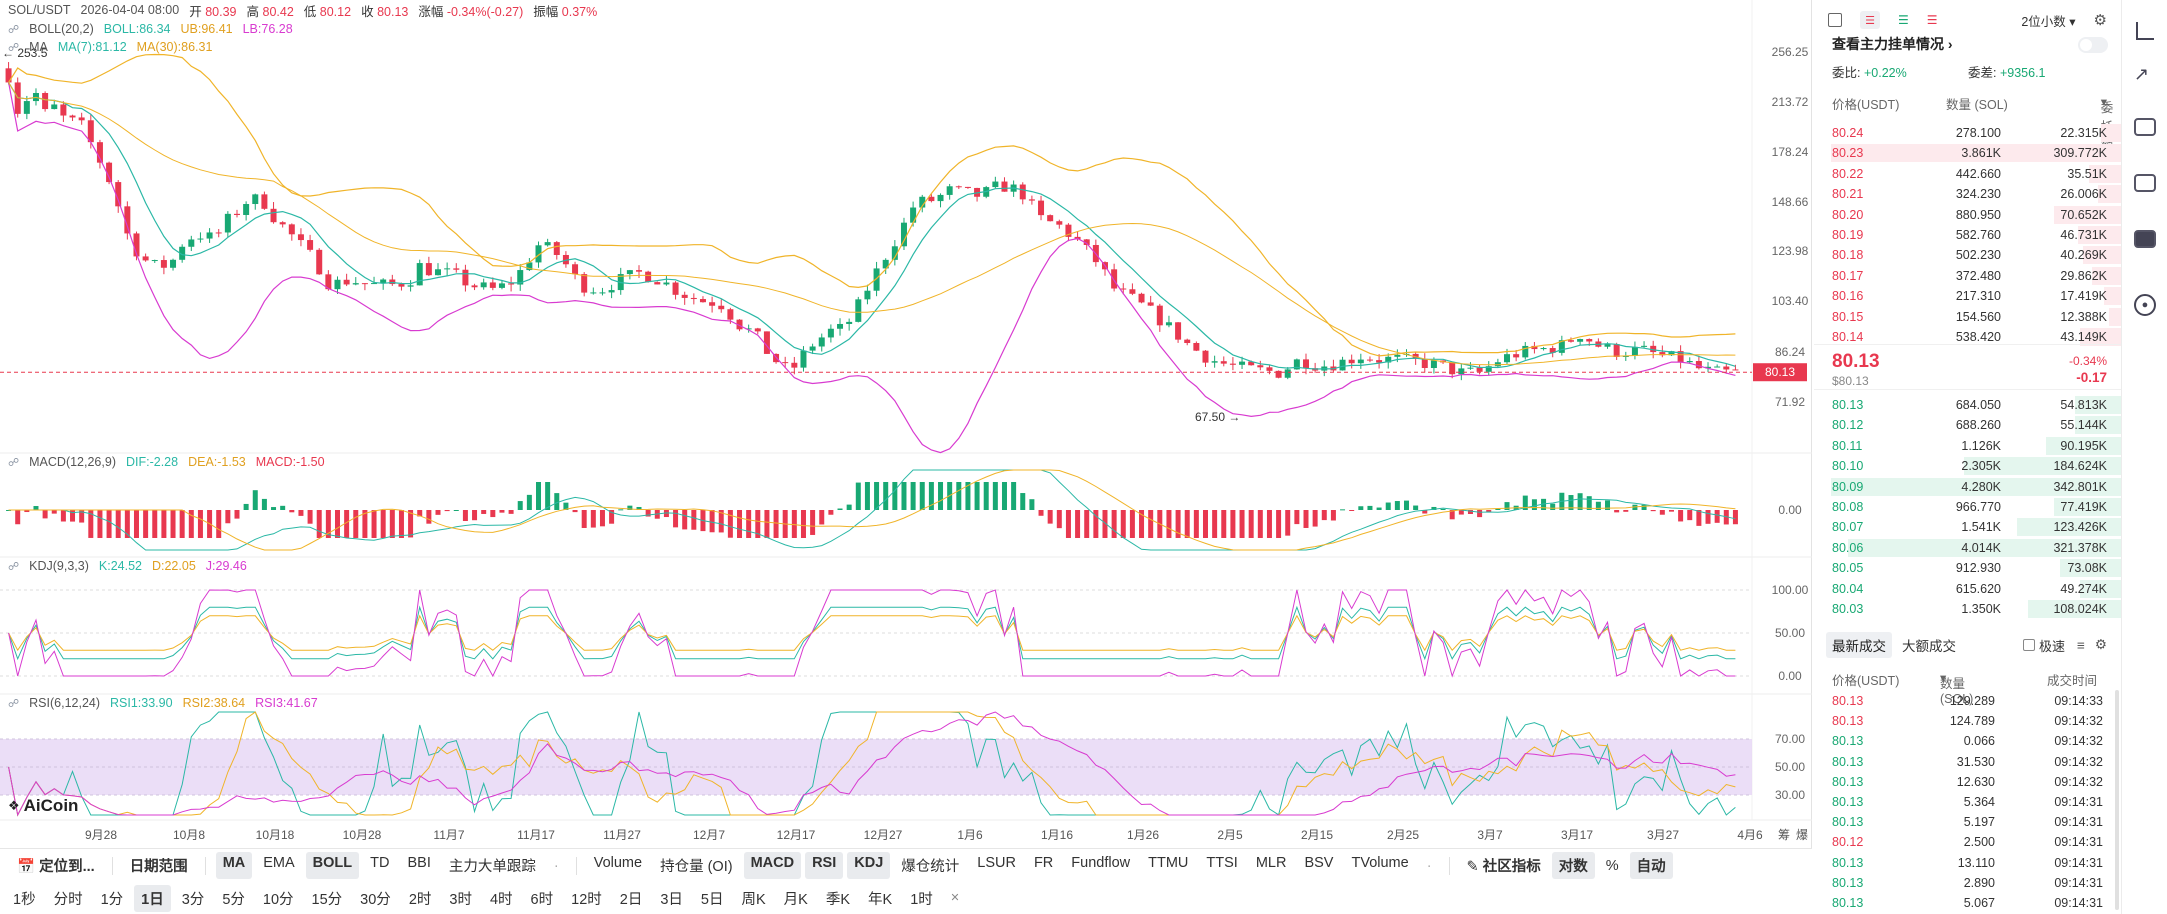 The image size is (2167, 914). What do you see at coordinates (2145, 305) in the screenshot?
I see `ai-icon: ●` at bounding box center [2145, 305].